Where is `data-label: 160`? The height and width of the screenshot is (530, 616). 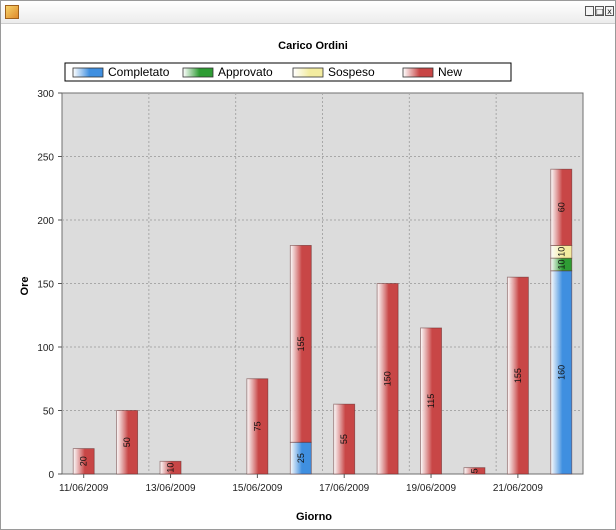 data-label: 160 is located at coordinates (561, 372).